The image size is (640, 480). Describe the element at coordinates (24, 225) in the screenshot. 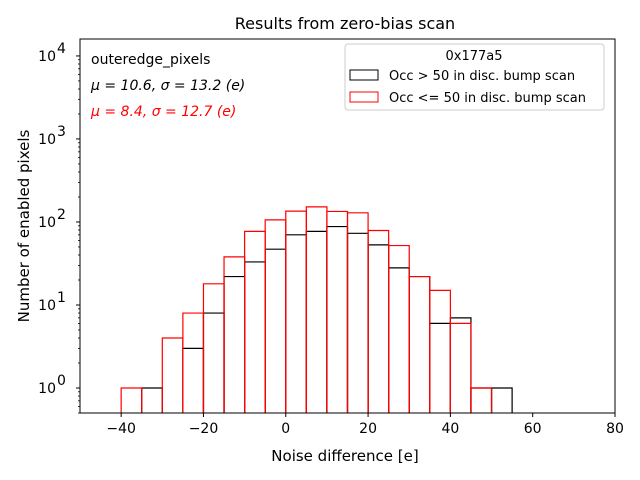

I see `y-axis-label: Number of enabled pixels` at that location.